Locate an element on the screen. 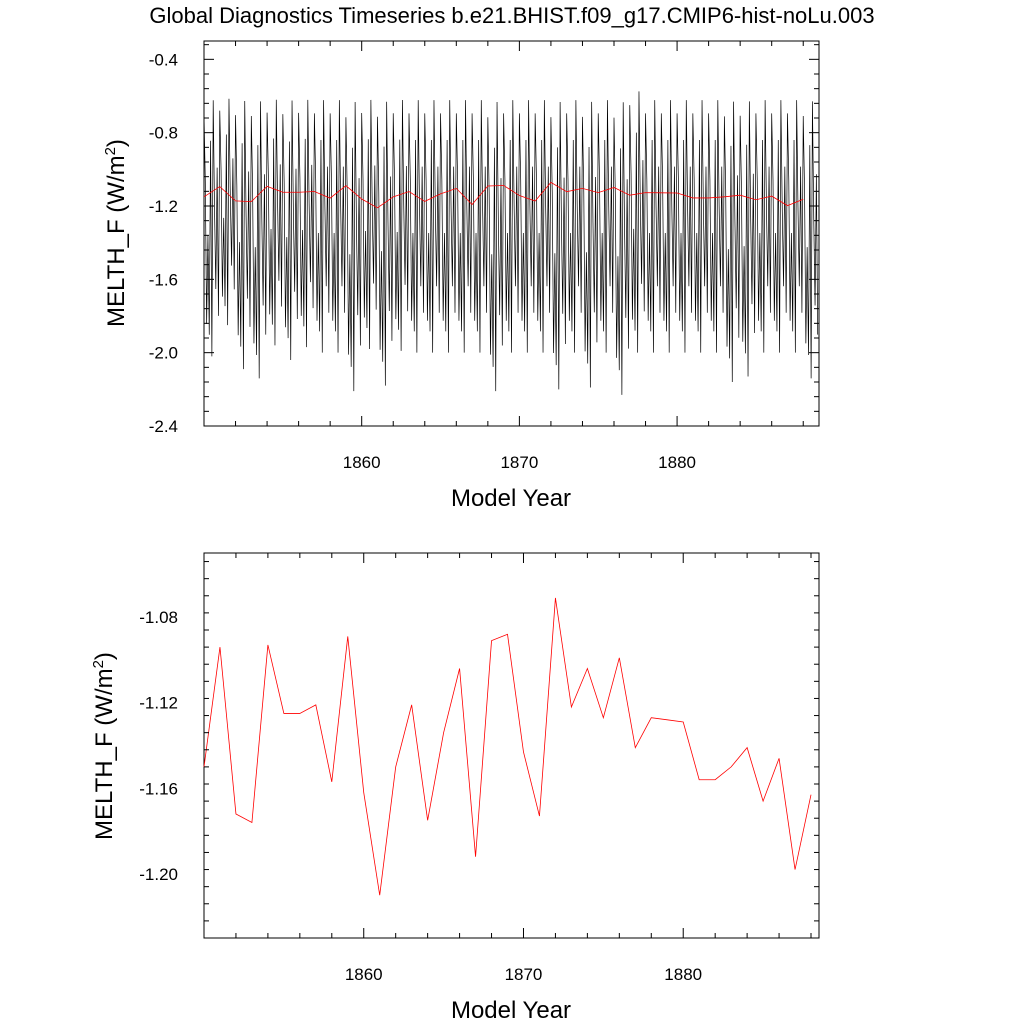 This screenshot has height=1024, width=1024. y-tick-label: -1.08 is located at coordinates (158, 617).